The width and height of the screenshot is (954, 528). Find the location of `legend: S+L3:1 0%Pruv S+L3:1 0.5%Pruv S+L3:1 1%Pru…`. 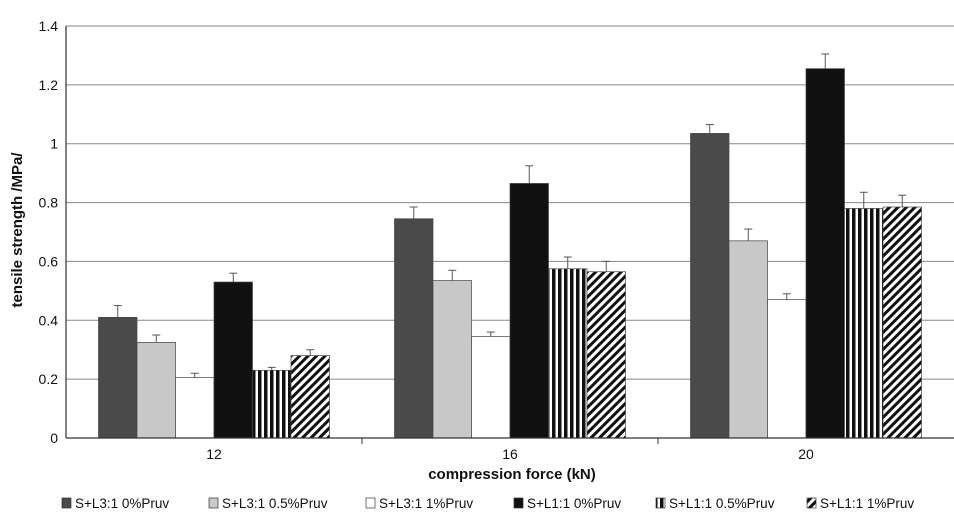

legend: S+L3:1 0%Pruv S+L3:1 0.5%Pruv S+L3:1 1%Pru… is located at coordinates (487, 503).